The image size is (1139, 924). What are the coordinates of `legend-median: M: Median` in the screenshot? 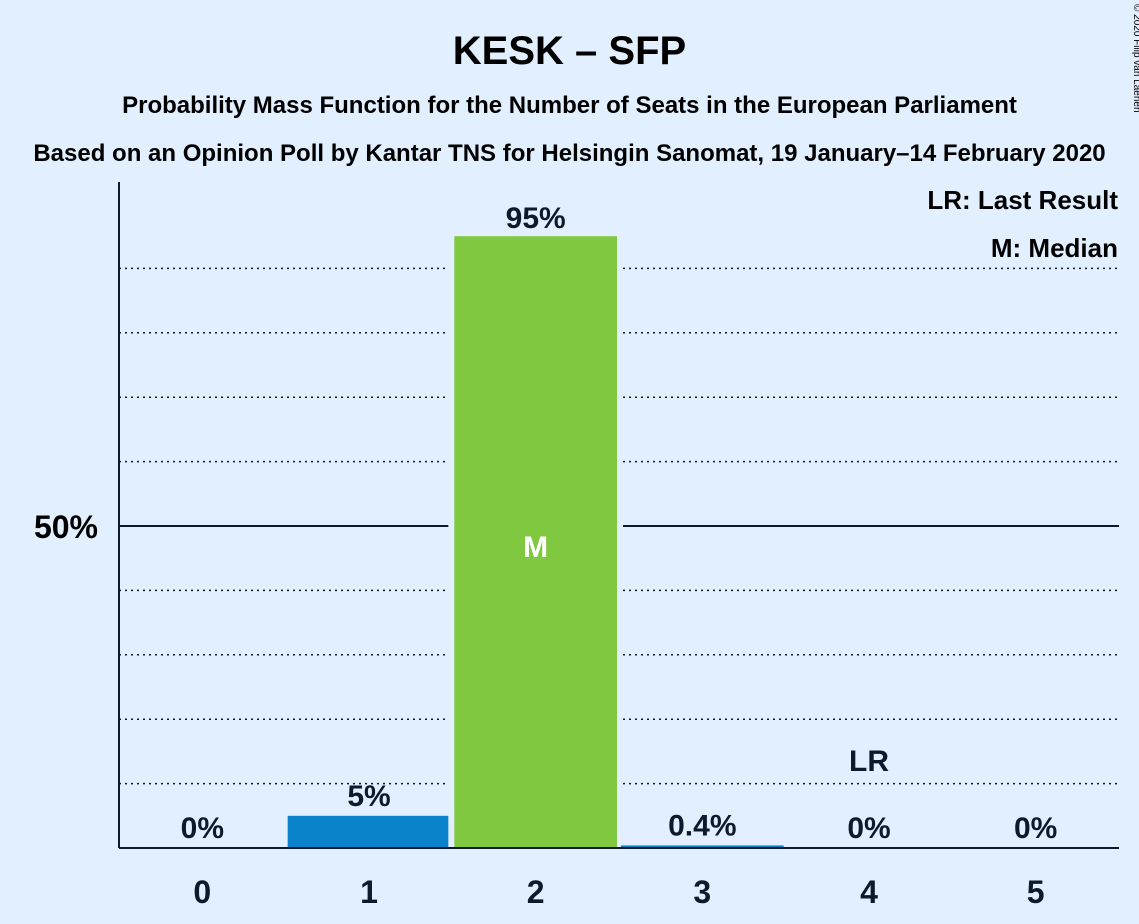 It's located at (1054, 248).